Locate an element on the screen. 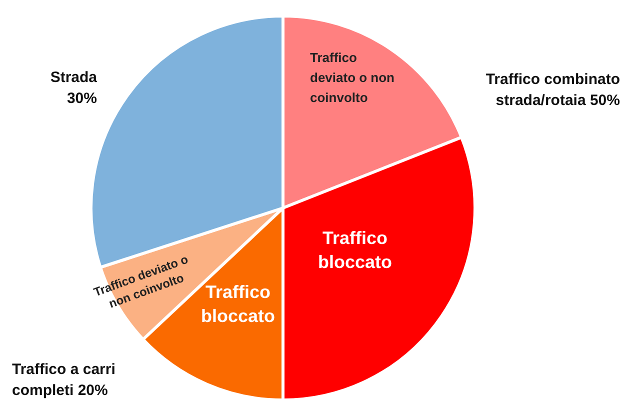  text: Traffico combinato strada/rotaia 50% is located at coordinates (553, 90).